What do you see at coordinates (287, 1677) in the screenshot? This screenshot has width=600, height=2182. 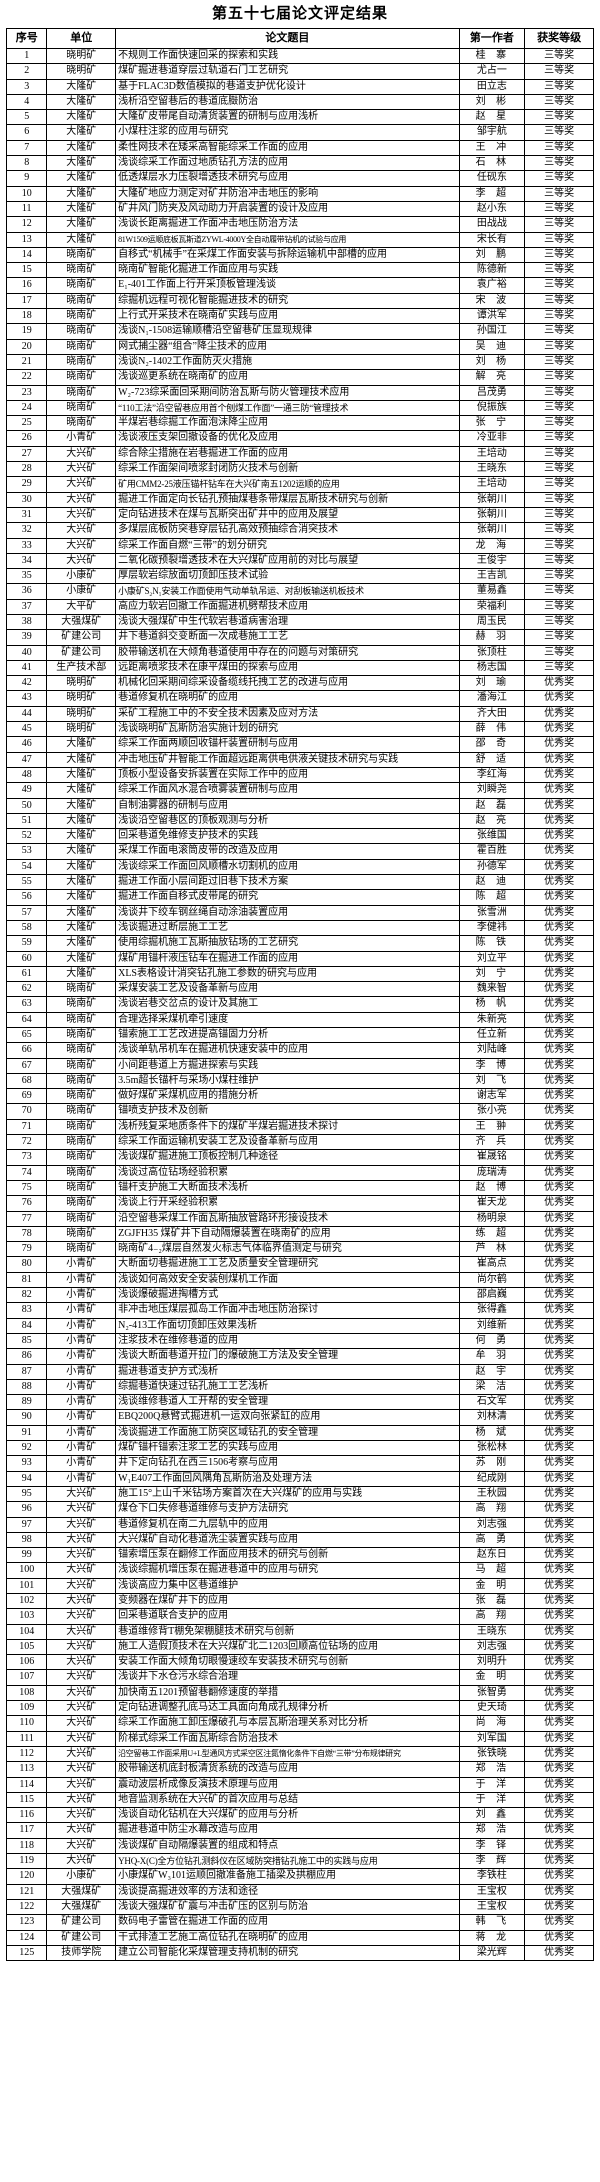 I see `cell-title: 浅谈井下水仓污水综合治理` at bounding box center [287, 1677].